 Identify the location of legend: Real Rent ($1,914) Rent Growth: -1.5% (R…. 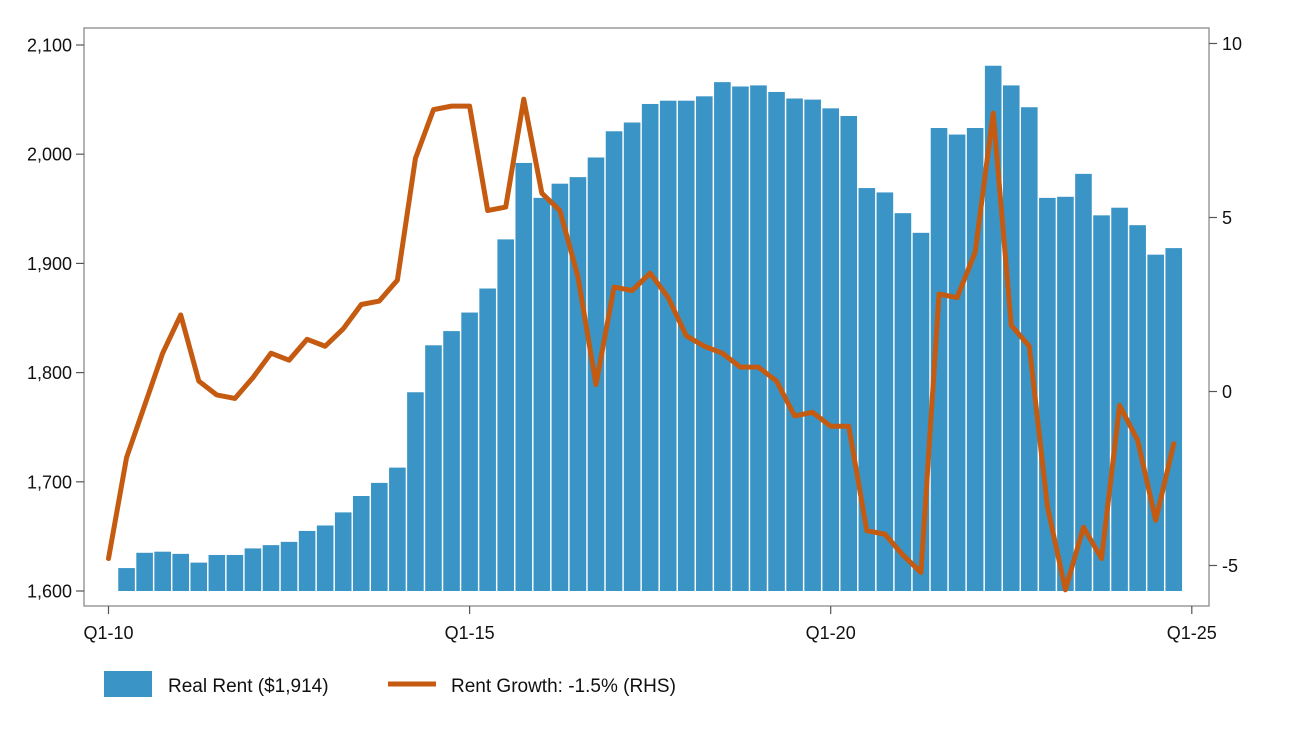
(390, 684).